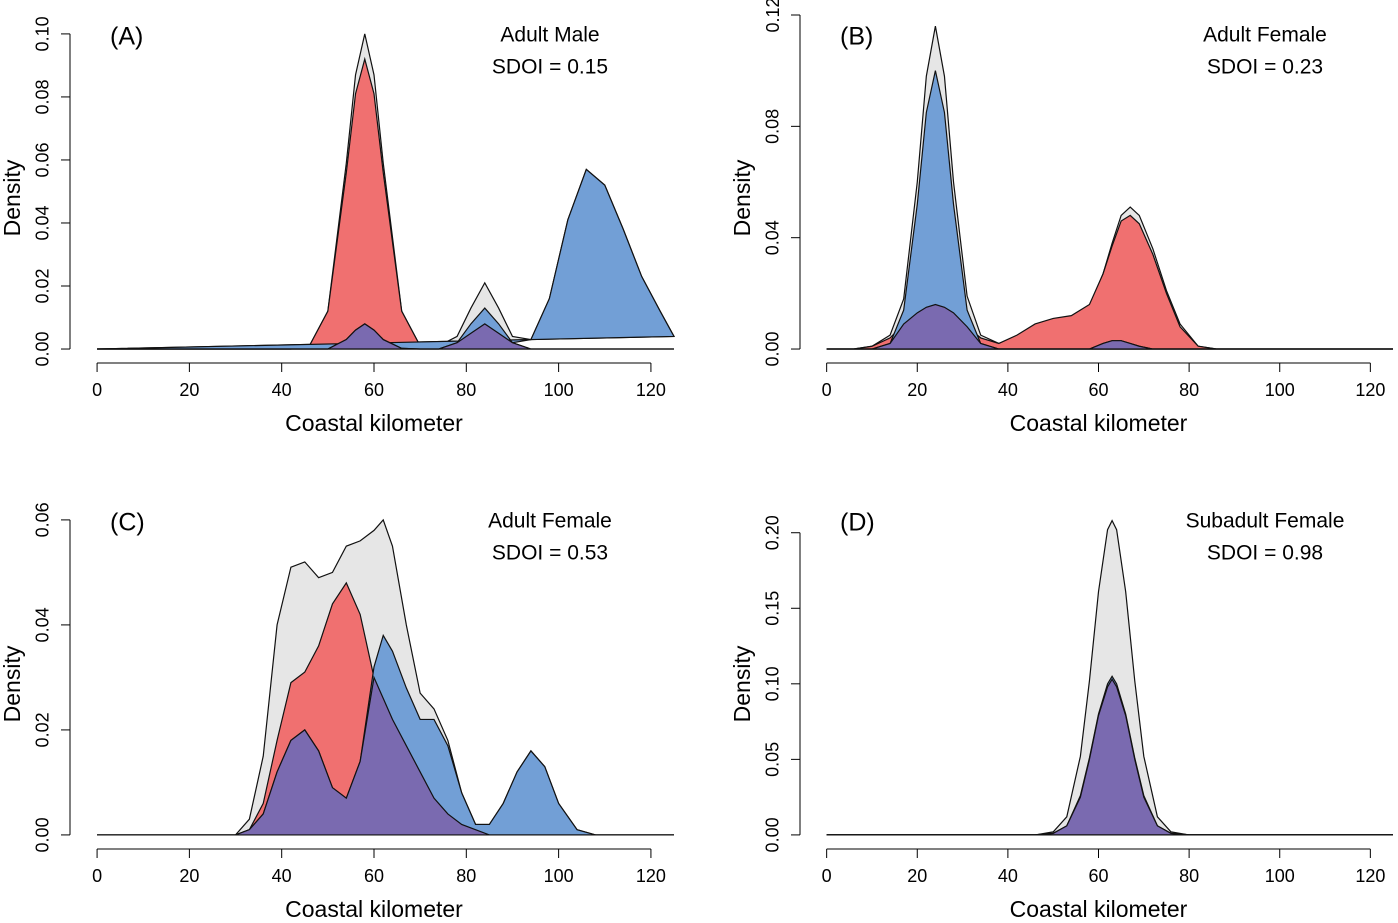 The height and width of the screenshot is (923, 1398). Describe the element at coordinates (773, 608) in the screenshot. I see `y-tick-label: 0.15` at that location.